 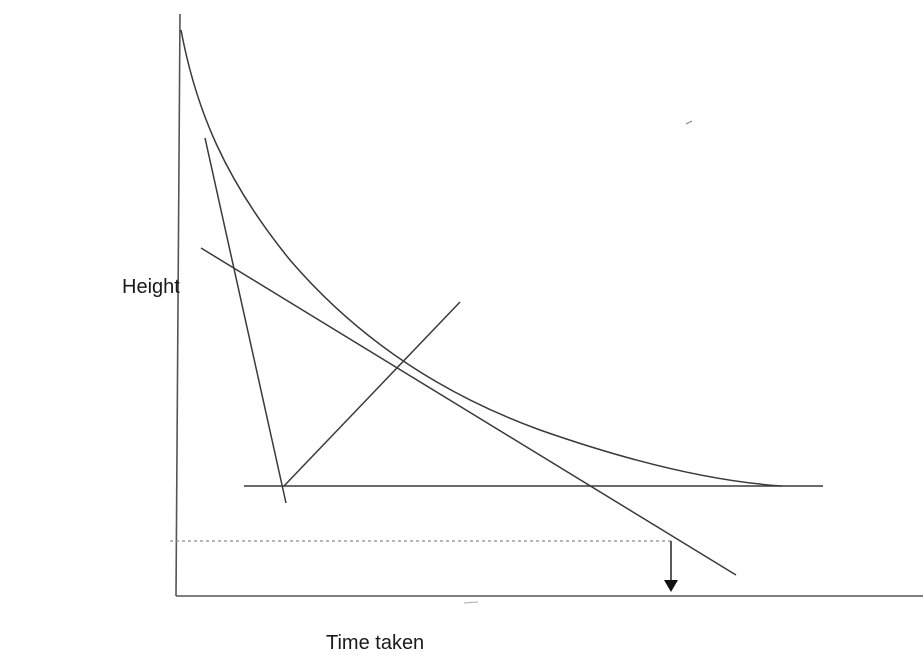 What do you see at coordinates (245, 320) in the screenshot?
I see `steep-tangent-line` at bounding box center [245, 320].